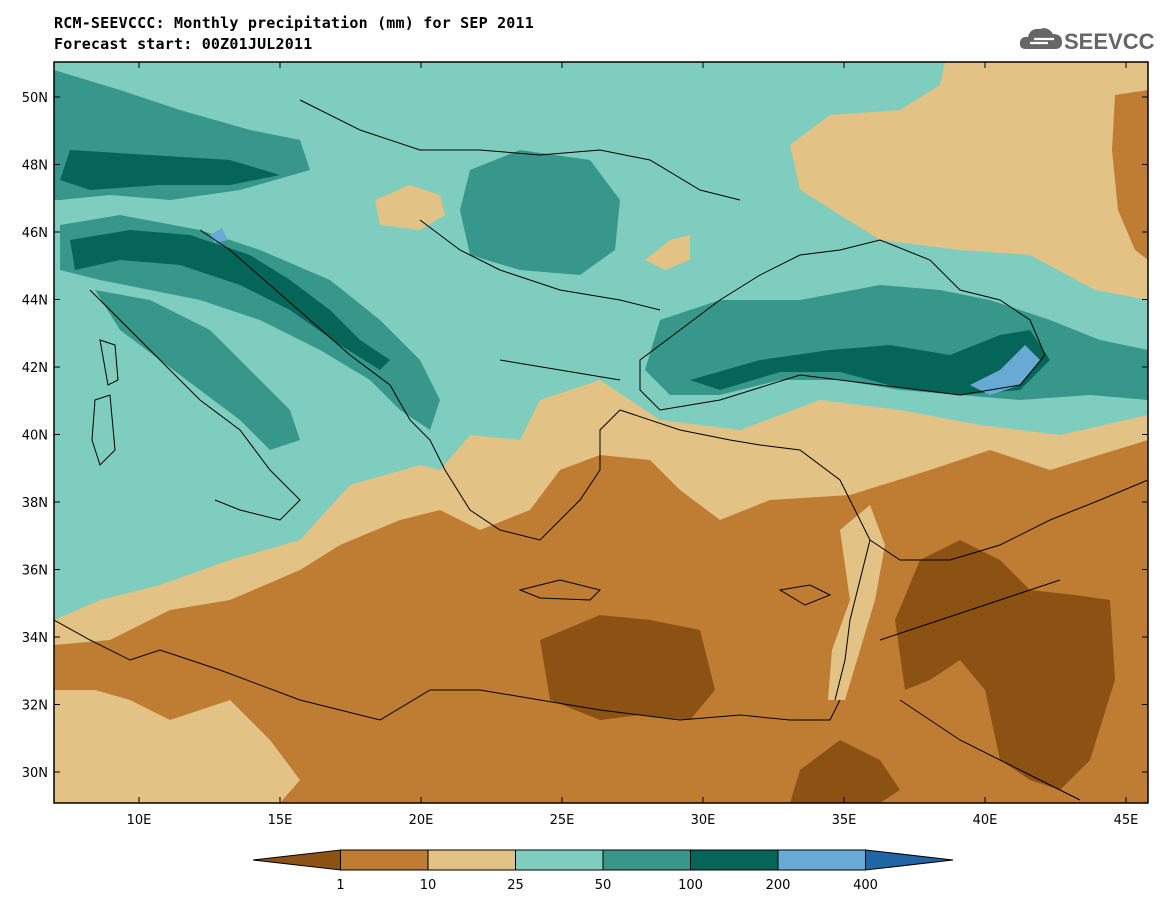  I want to click on field-50-100-italy, so click(197, 370).